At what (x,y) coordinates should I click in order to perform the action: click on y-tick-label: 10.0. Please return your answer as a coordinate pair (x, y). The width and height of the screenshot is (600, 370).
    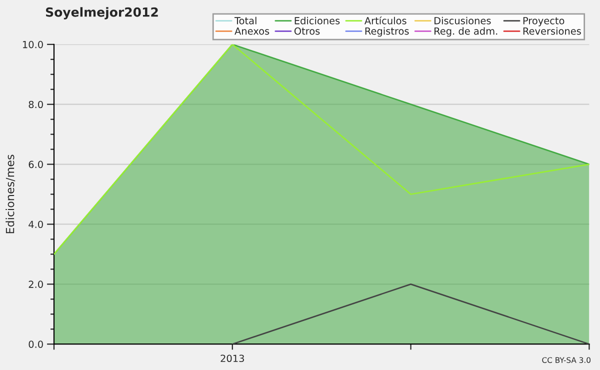
    Looking at the image, I should click on (33, 44).